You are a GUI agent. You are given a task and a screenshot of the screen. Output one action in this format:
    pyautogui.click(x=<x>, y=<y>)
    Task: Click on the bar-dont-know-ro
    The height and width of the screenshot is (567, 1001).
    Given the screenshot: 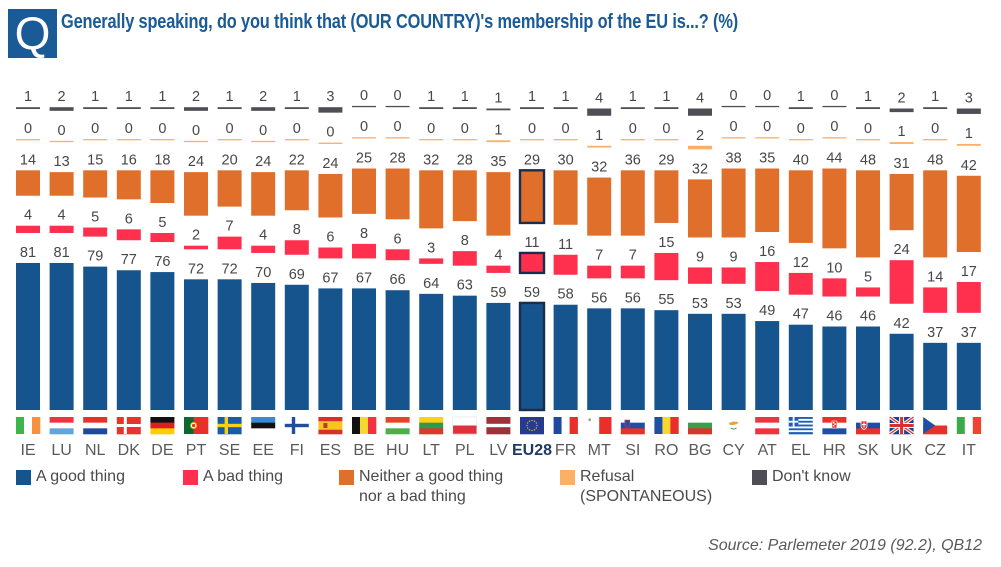 What is the action you would take?
    pyautogui.click(x=666, y=108)
    